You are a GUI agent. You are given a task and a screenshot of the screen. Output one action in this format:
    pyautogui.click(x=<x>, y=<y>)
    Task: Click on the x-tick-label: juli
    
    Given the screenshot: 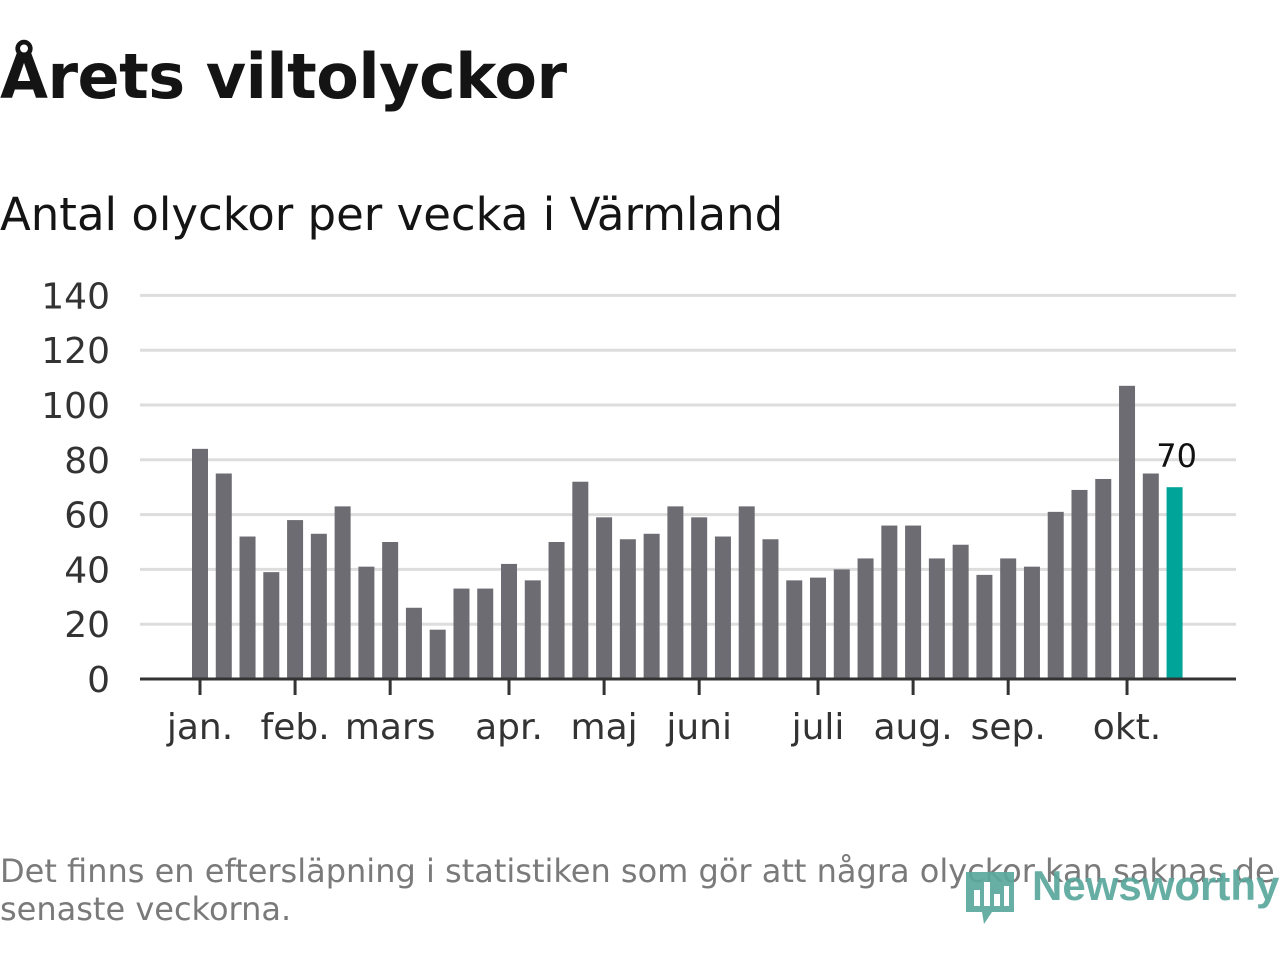 What is the action you would take?
    pyautogui.click(x=818, y=727)
    